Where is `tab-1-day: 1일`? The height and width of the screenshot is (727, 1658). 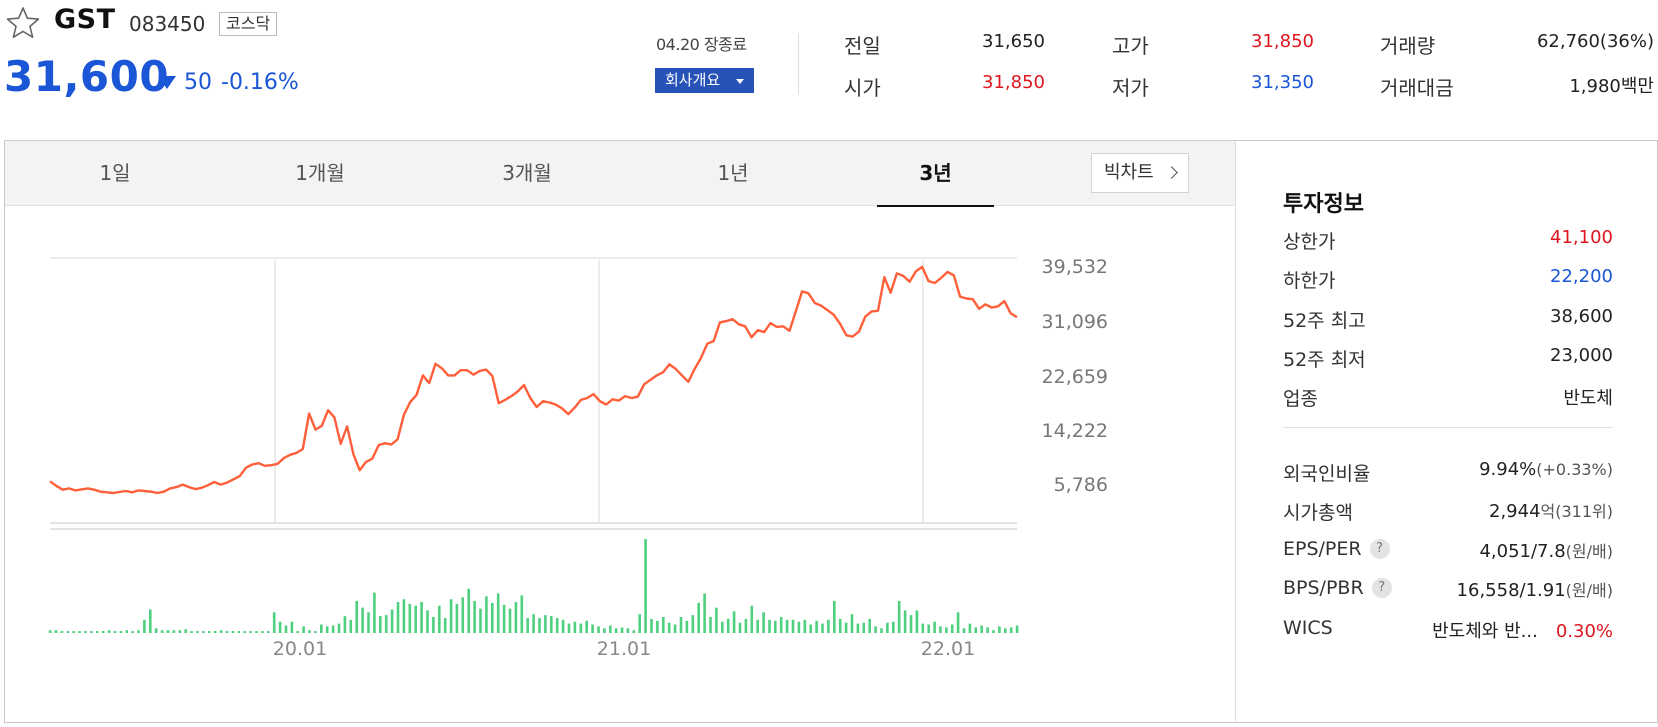
tab-1-day: 1일 is located at coordinates (115, 173).